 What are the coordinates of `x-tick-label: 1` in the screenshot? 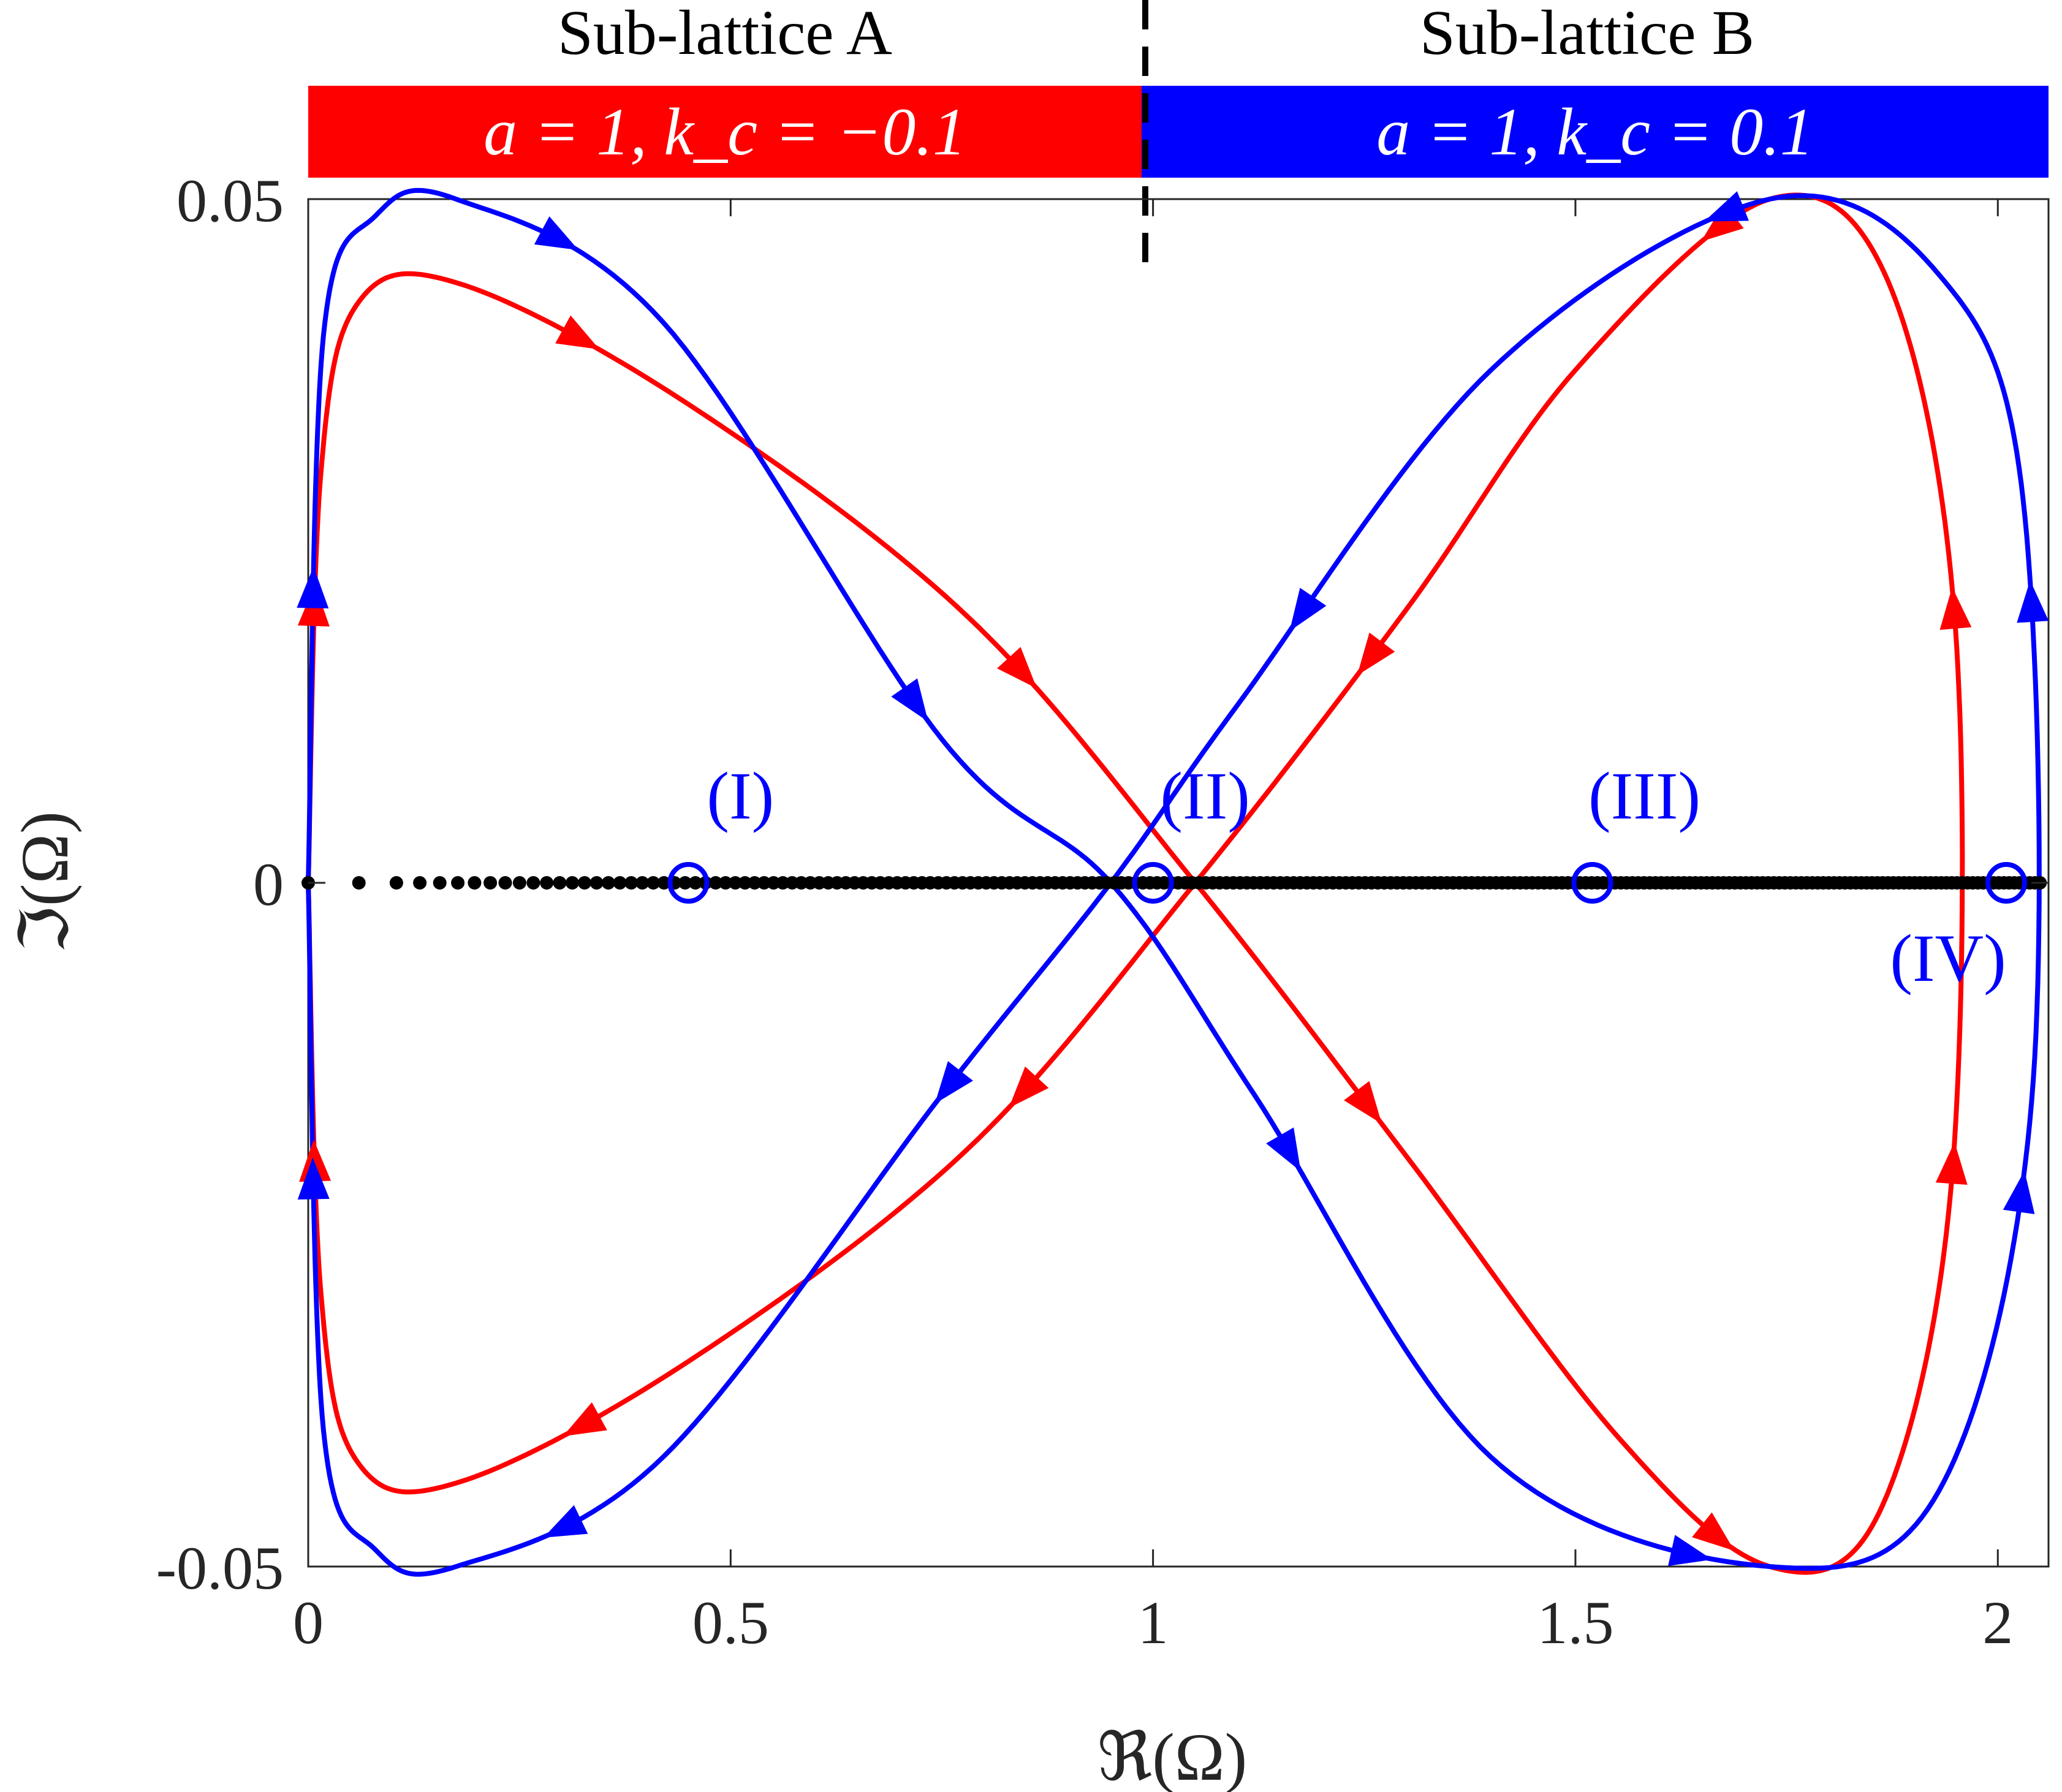 It's located at (1154, 1623).